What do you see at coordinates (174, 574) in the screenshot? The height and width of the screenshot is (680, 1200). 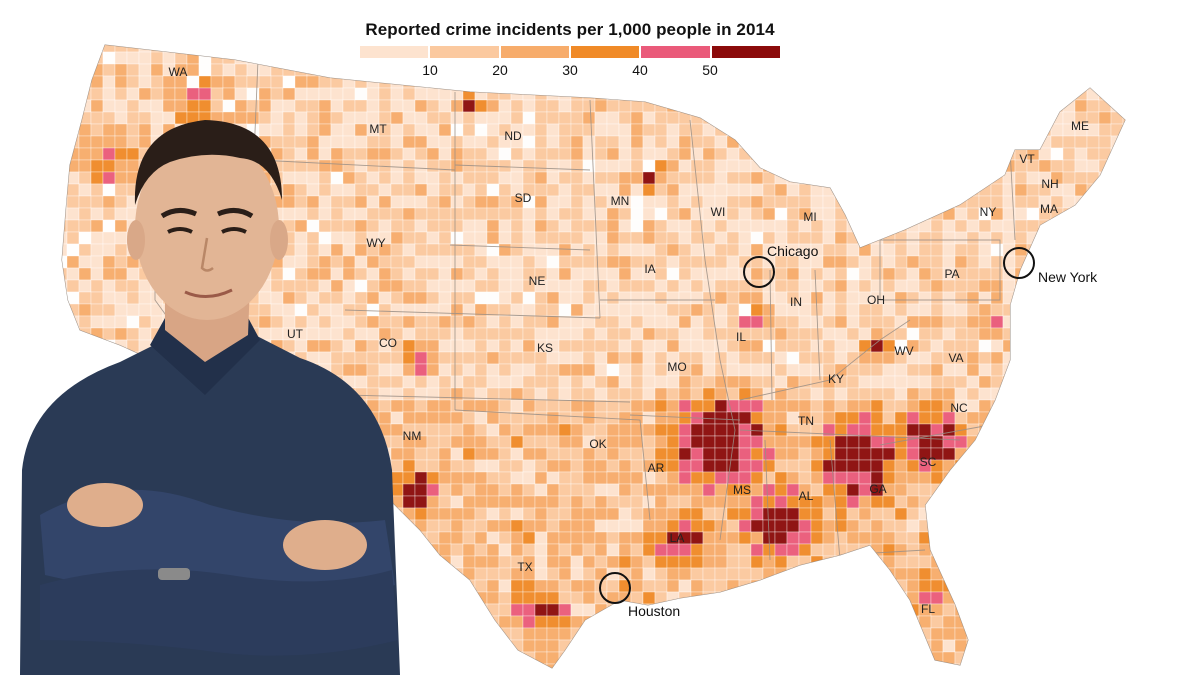 I see `person-watch` at bounding box center [174, 574].